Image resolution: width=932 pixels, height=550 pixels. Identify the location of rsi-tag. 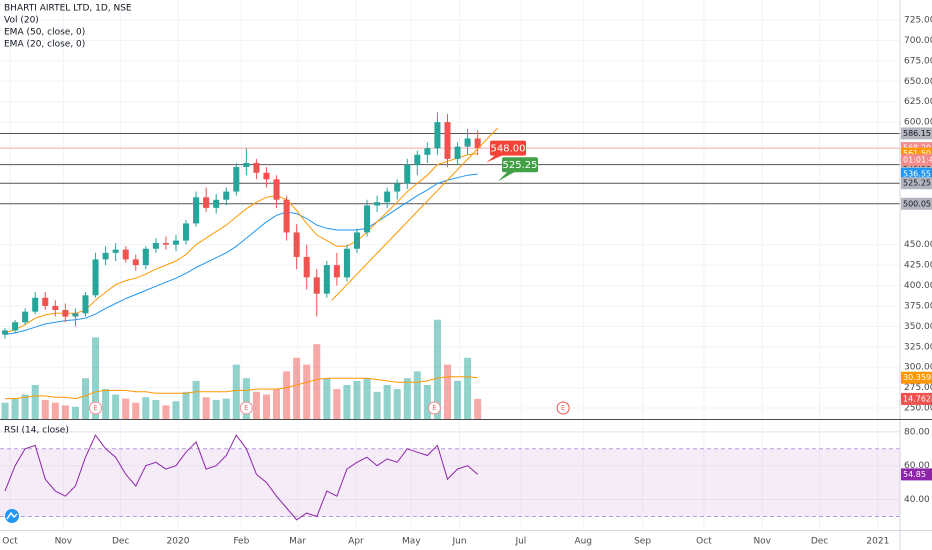
(916, 474).